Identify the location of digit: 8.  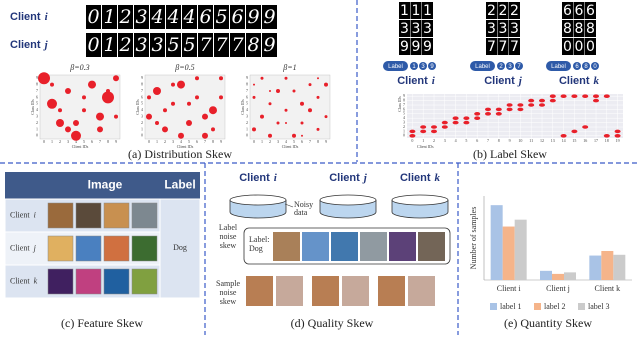
(590, 29).